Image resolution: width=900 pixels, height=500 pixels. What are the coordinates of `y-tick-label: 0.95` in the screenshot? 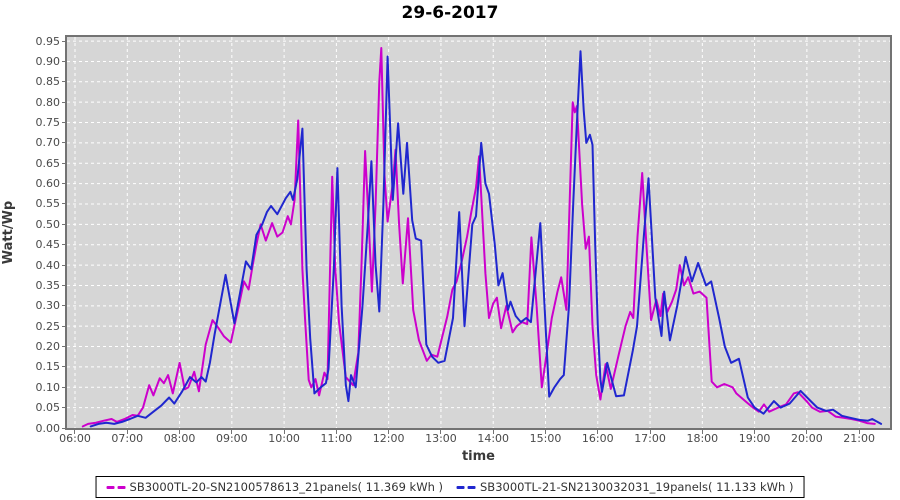 It's located at (48, 41).